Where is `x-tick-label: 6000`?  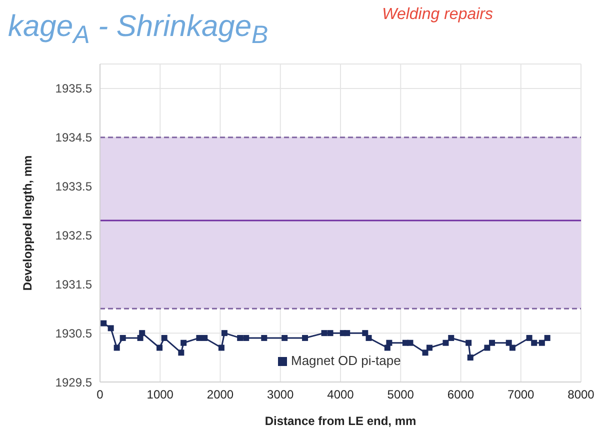
x-tick-label: 6000 is located at coordinates (460, 395).